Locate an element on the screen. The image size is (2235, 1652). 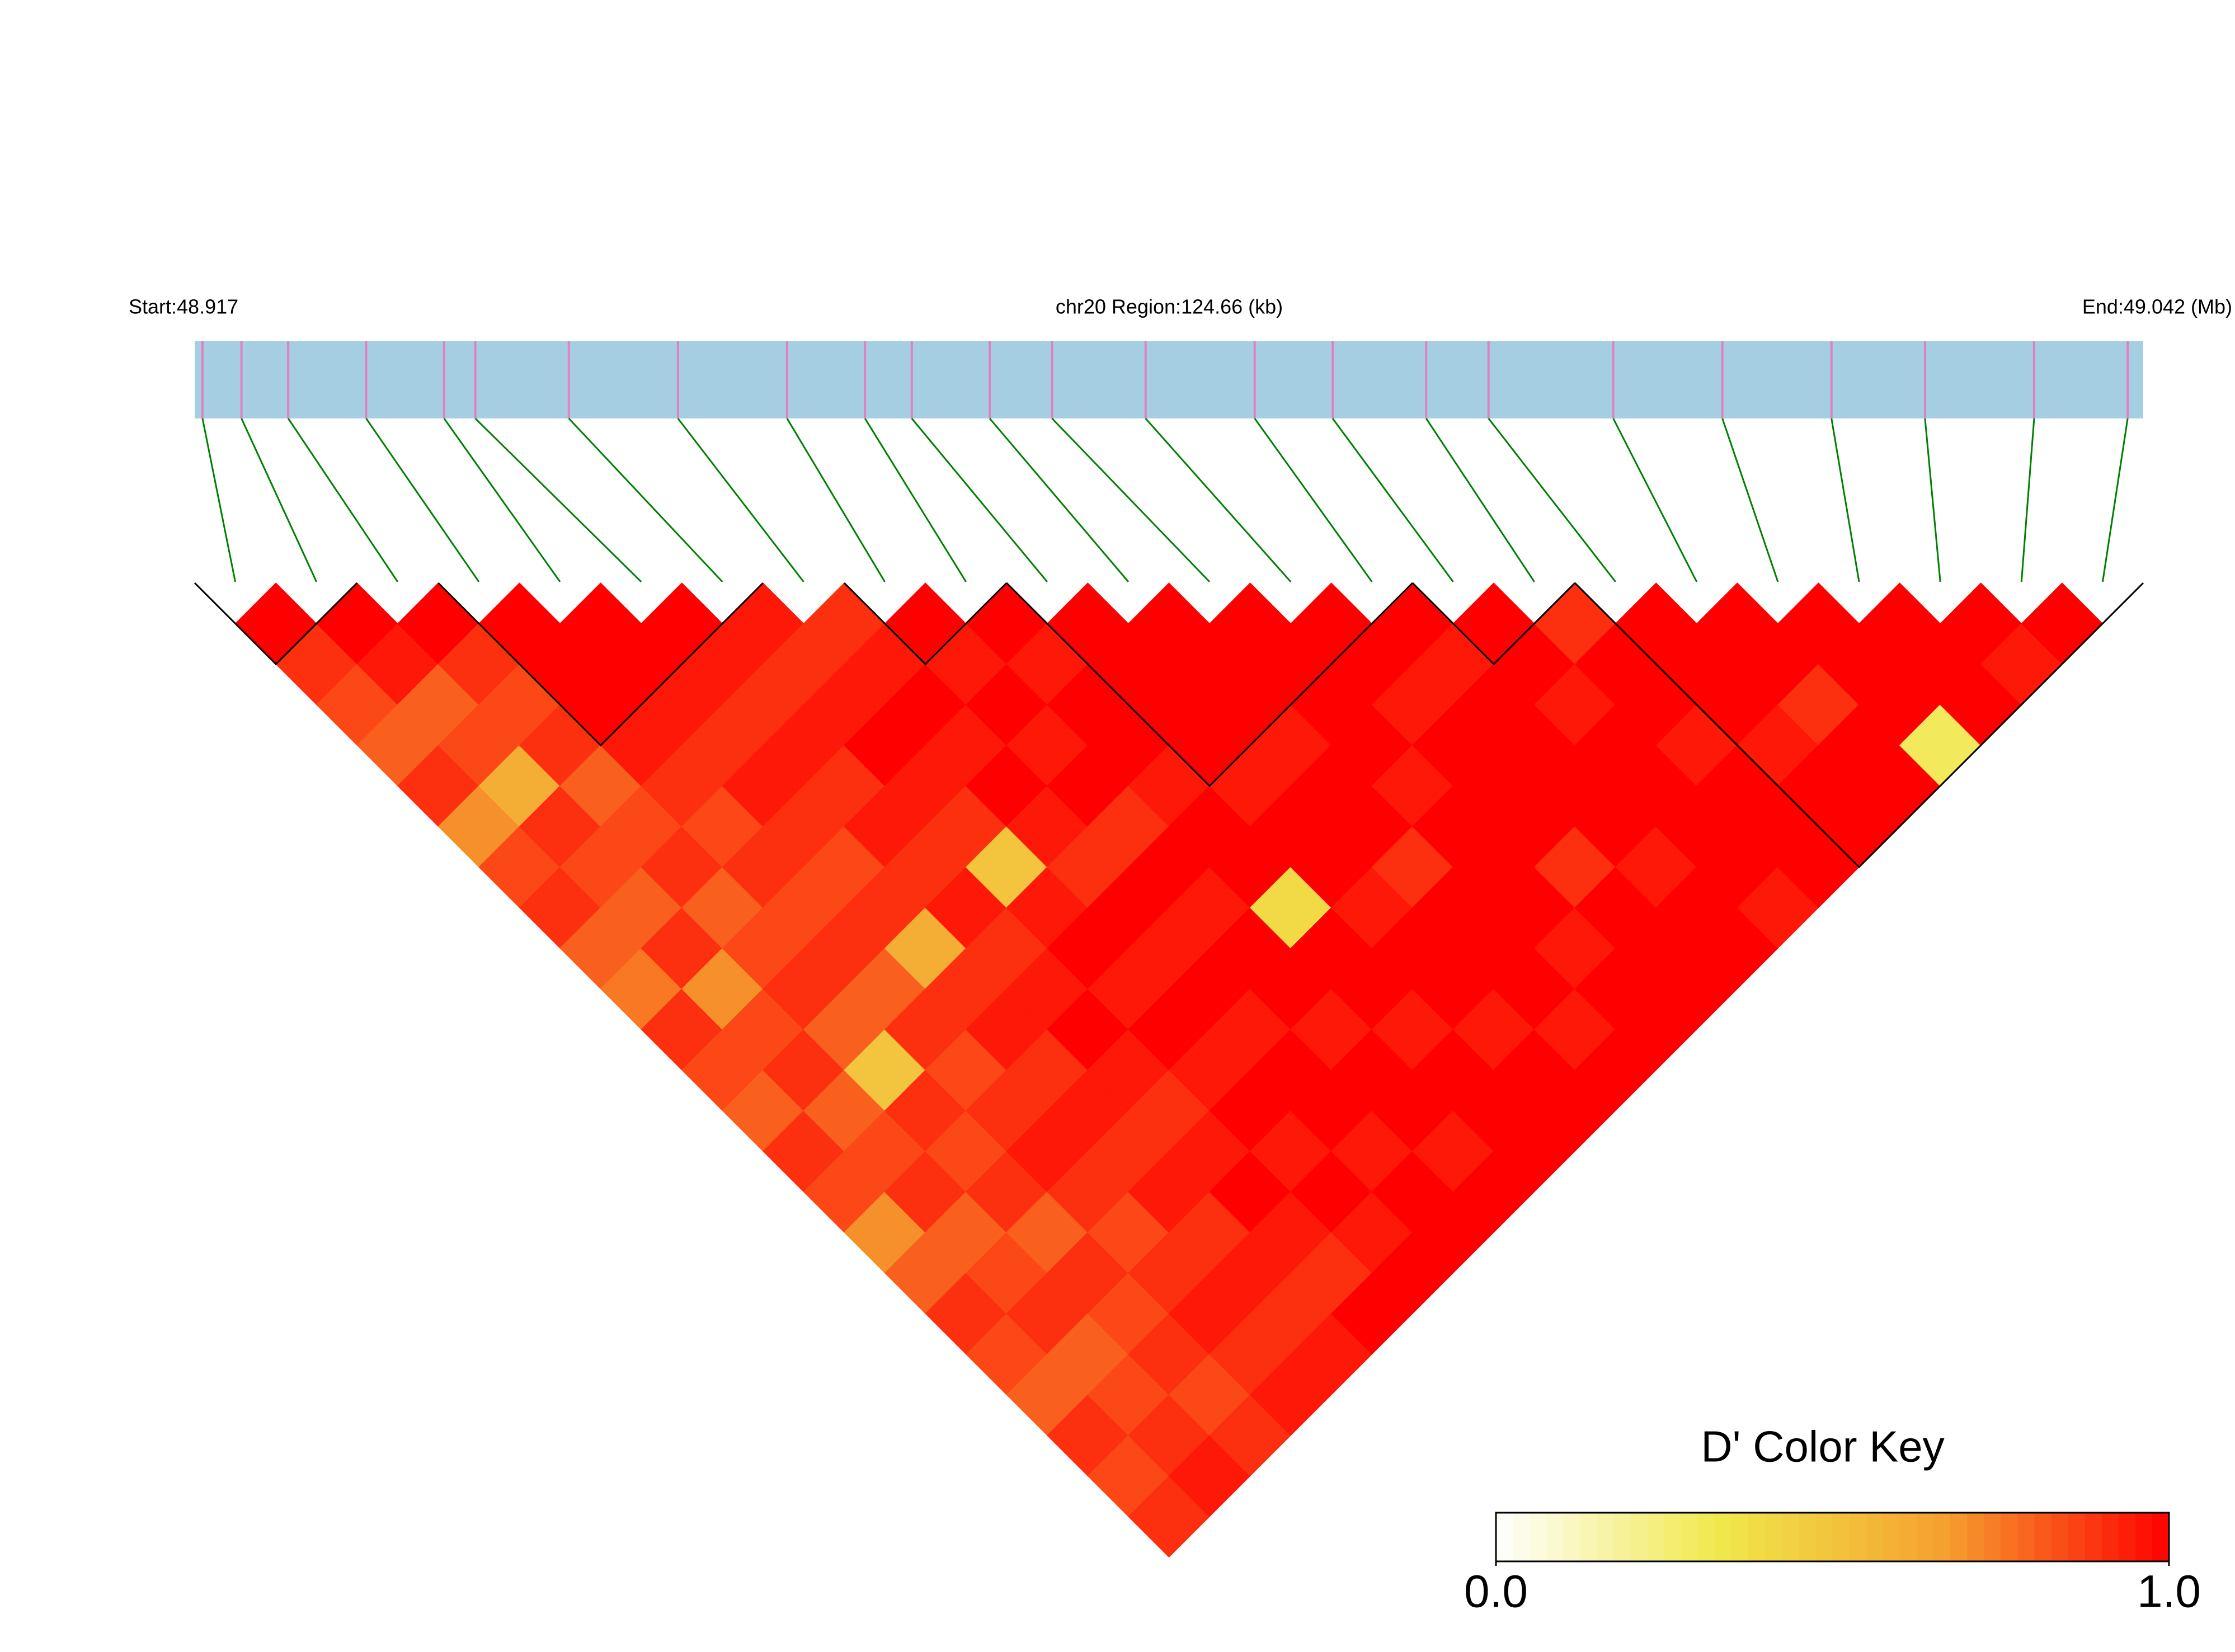
start-label: Start:48.917 is located at coordinates (183, 306).